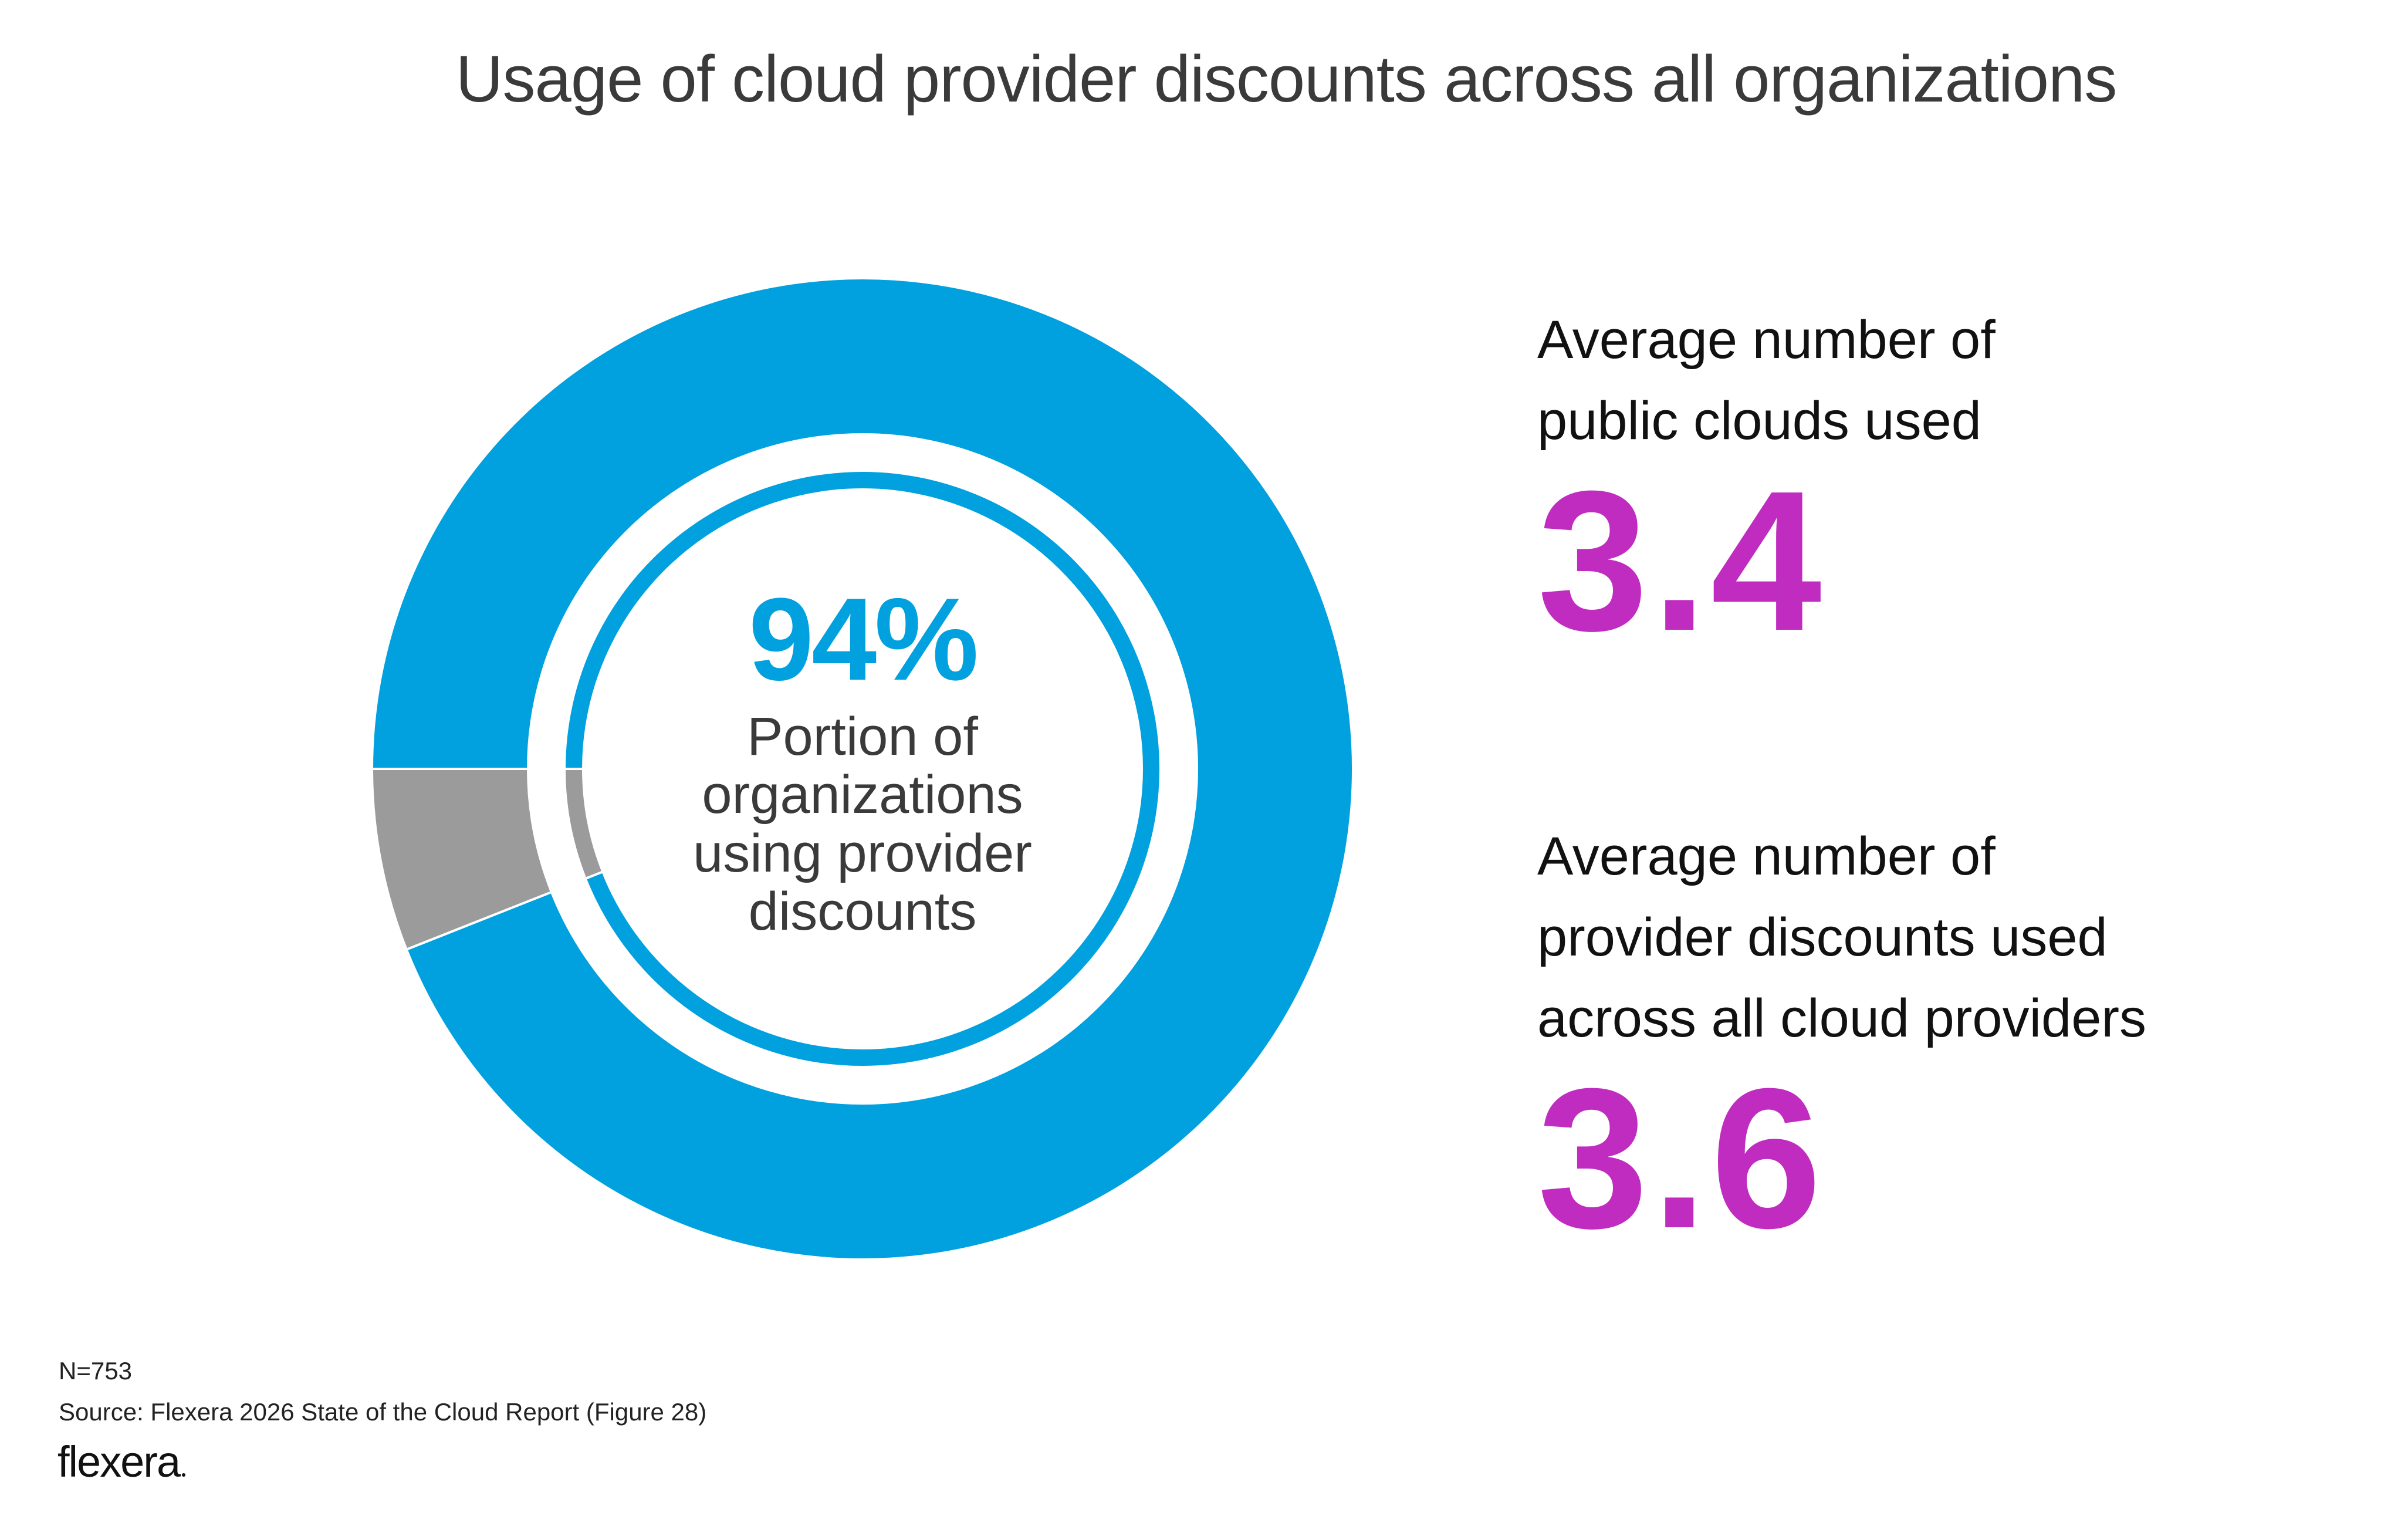 This screenshot has width=2408, height=1526. Describe the element at coordinates (1681, 1158) in the screenshot. I see `stat-value: 3.6` at that location.